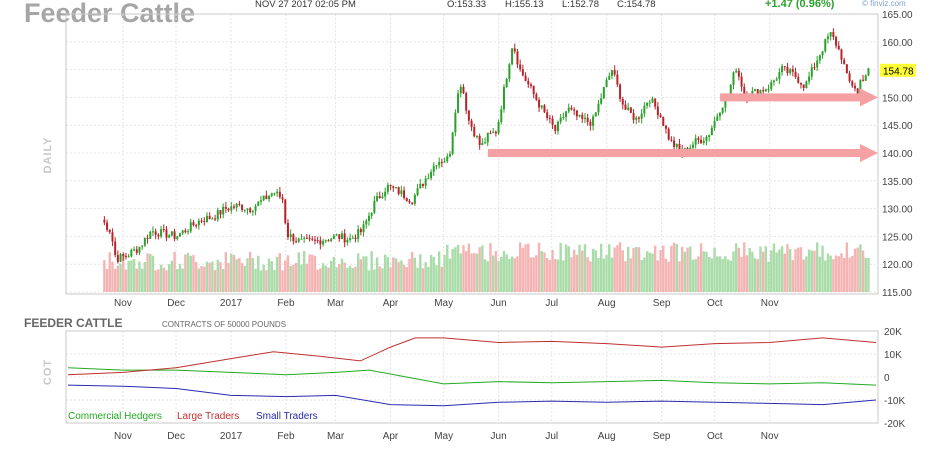  What do you see at coordinates (898, 71) in the screenshot?
I see `last-price-value: 154.78` at bounding box center [898, 71].